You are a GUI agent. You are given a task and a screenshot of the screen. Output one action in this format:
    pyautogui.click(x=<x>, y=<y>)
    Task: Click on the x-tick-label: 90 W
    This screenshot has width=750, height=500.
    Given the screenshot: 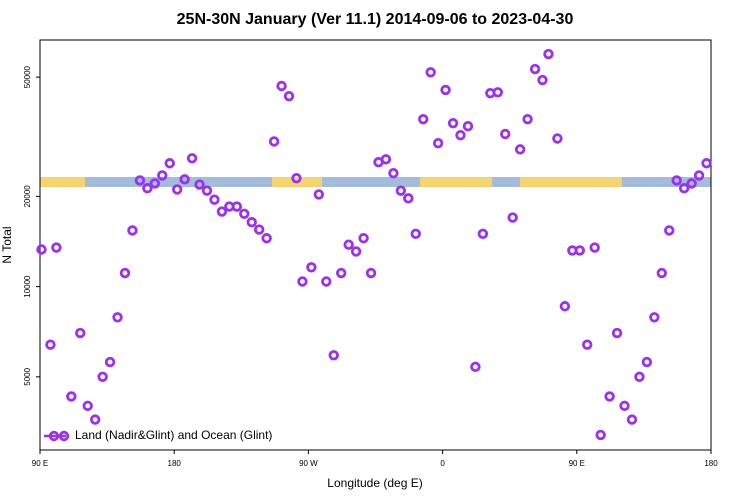 What is the action you would take?
    pyautogui.click(x=308, y=463)
    